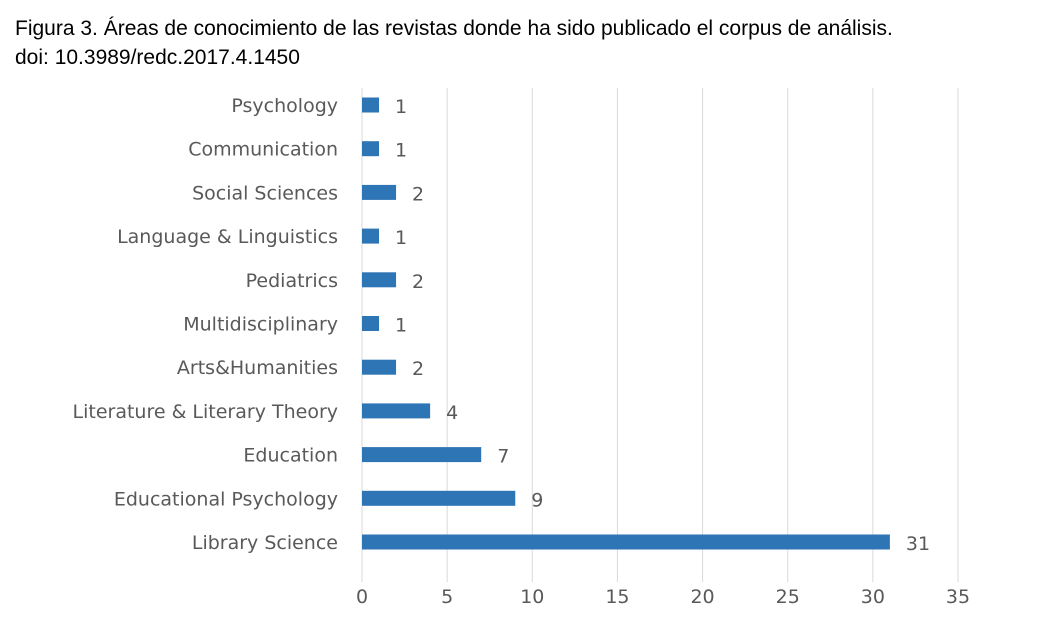 The height and width of the screenshot is (634, 1044). Describe the element at coordinates (265, 193) in the screenshot. I see `category-label: Social Sciences` at that location.